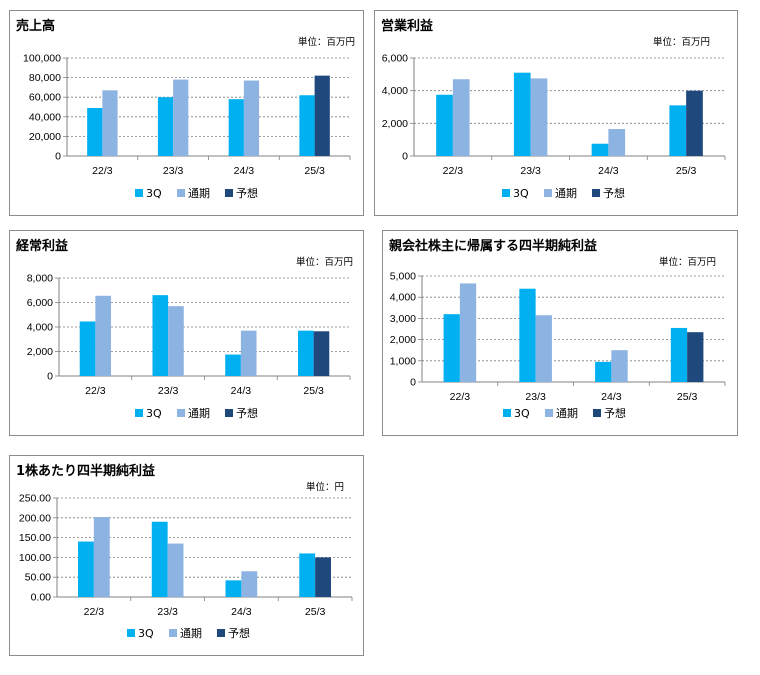  What do you see at coordinates (38, 578) in the screenshot?
I see `y-tick-label: 50.00` at bounding box center [38, 578].